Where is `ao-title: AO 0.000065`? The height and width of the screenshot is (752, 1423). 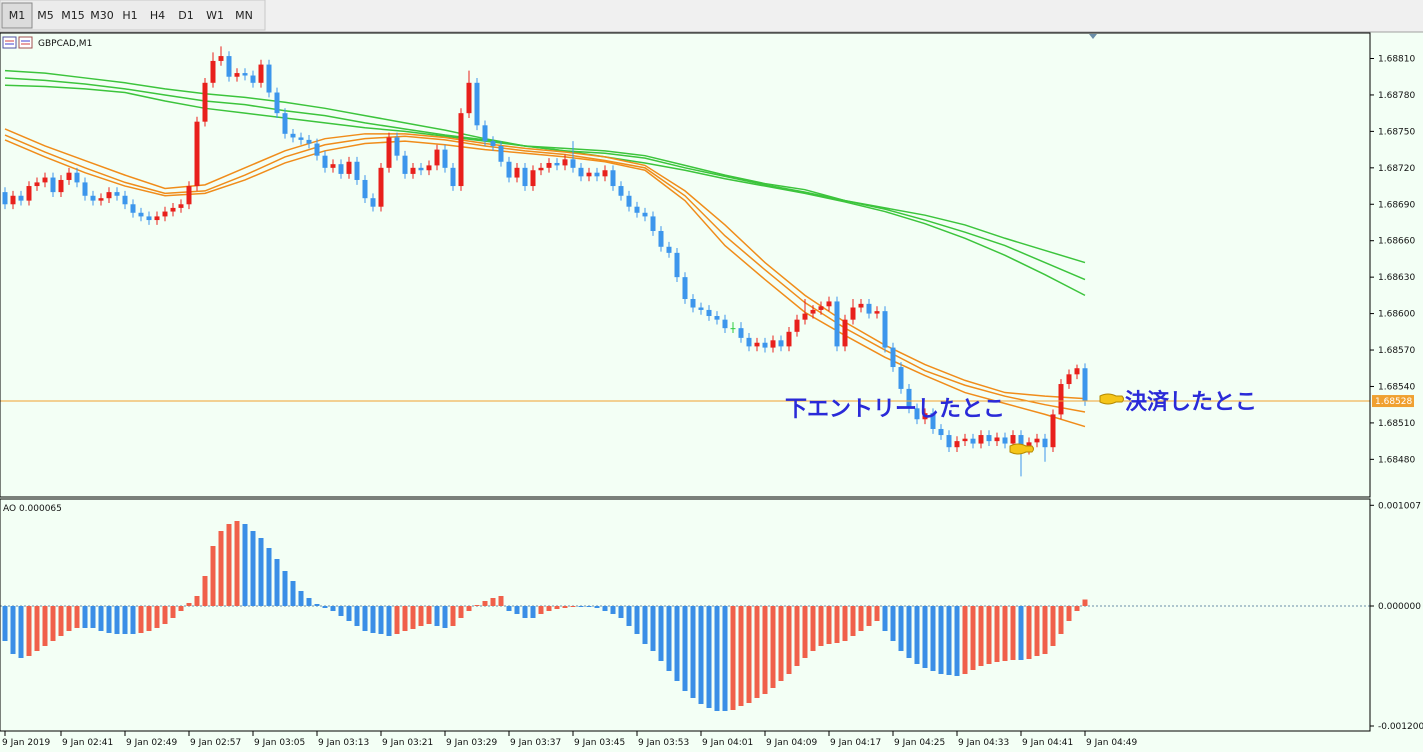 ao-title: AO 0.000065 is located at coordinates (32, 509).